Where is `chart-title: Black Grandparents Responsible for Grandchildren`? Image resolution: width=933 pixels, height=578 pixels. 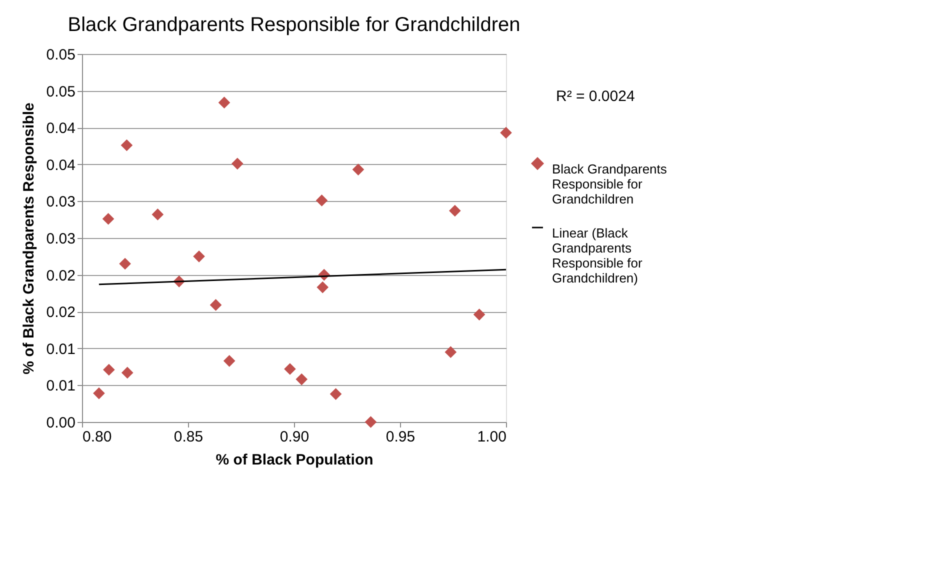
chart-title: Black Grandparents Responsible for Grandchildren is located at coordinates (294, 25).